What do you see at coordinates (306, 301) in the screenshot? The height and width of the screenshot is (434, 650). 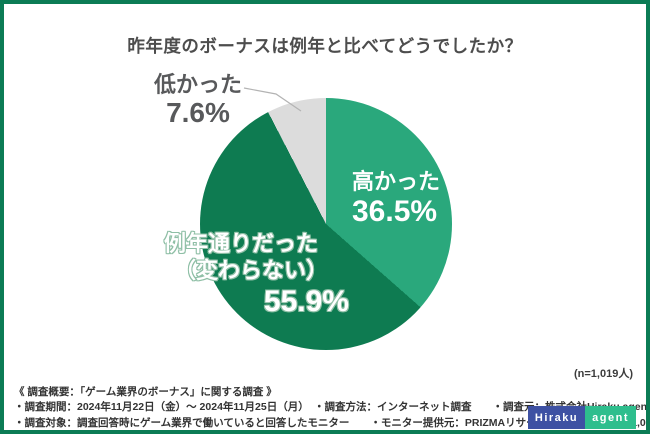 I see `slice-label-same-percent: 55.9%` at bounding box center [306, 301].